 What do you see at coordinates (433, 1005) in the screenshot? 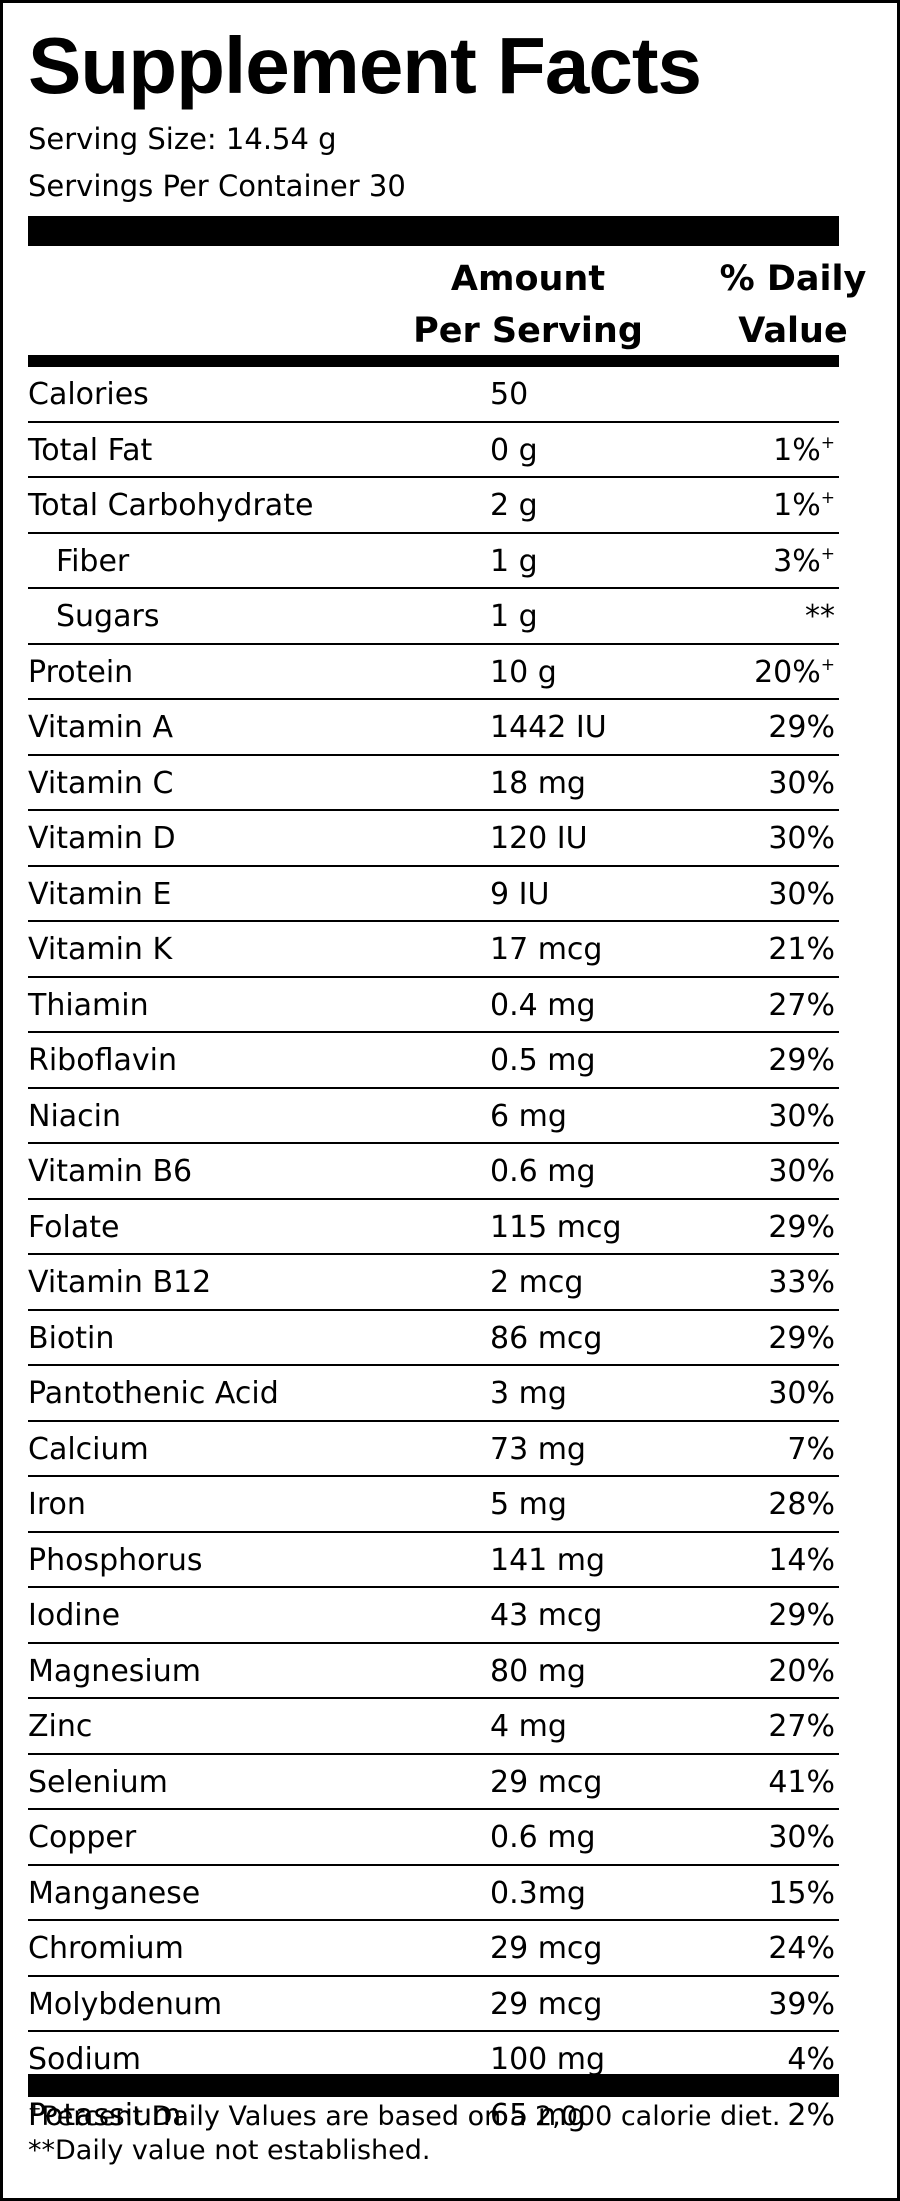
I see `table-row: Thiamin 0.4 mg 27%` at bounding box center [433, 1005].